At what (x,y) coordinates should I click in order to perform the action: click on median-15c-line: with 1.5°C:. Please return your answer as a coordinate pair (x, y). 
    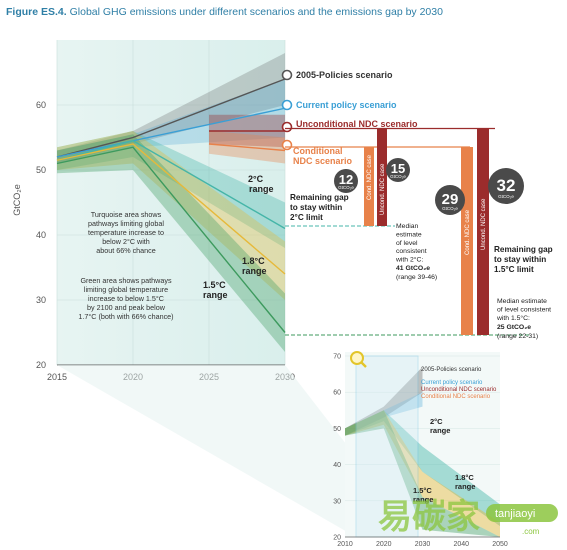
    Looking at the image, I should click on (513, 318).